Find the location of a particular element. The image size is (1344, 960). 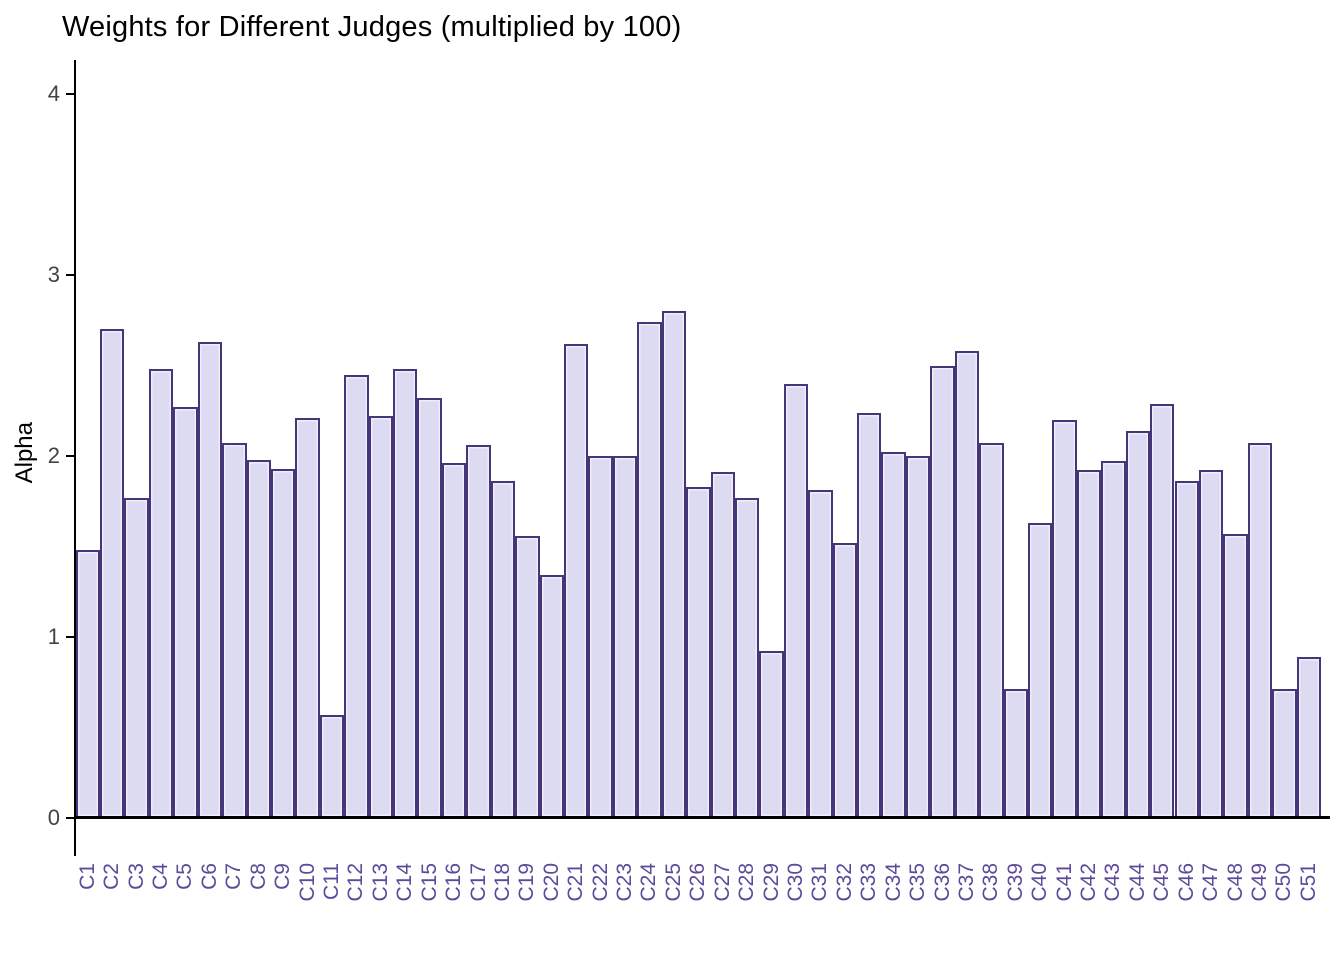

x-tick-label-C36: C36 is located at coordinates (942, 882).